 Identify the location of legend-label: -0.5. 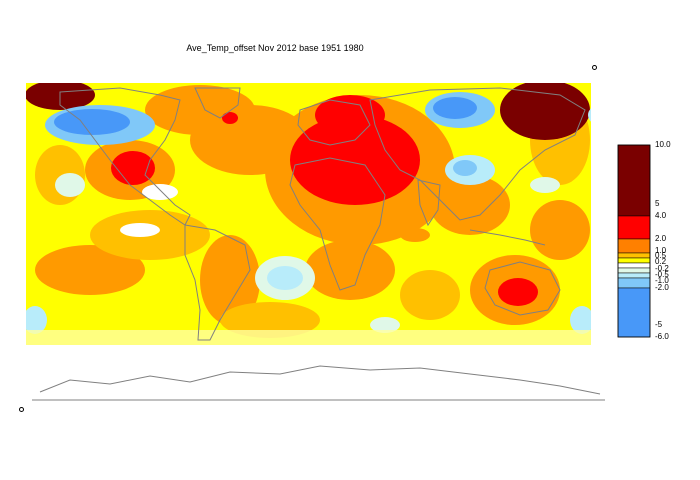
(662, 274).